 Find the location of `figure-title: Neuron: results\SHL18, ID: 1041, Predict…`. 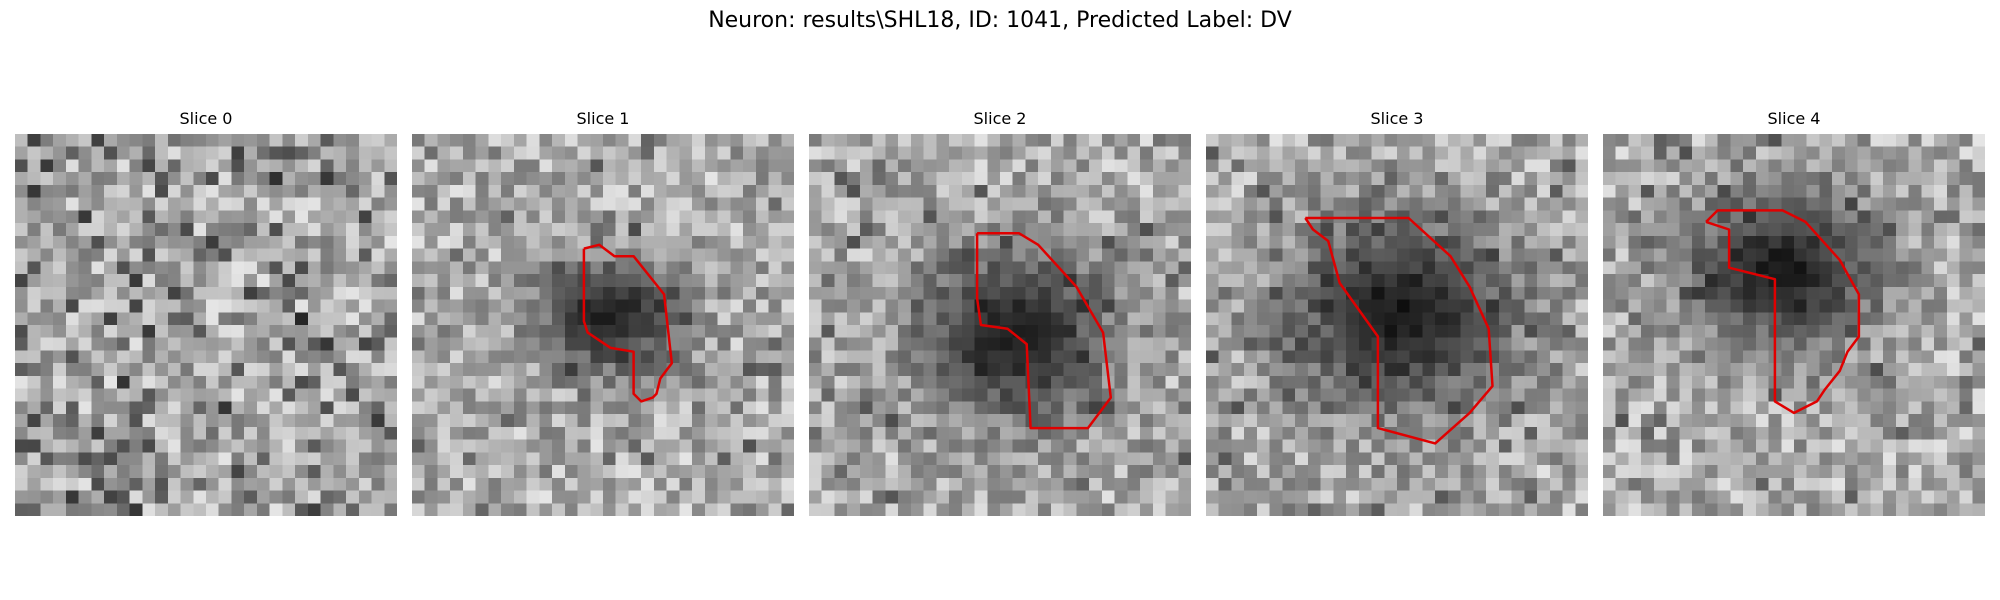

figure-title: Neuron: results\SHL18, ID: 1041, Predict… is located at coordinates (1000, 20).